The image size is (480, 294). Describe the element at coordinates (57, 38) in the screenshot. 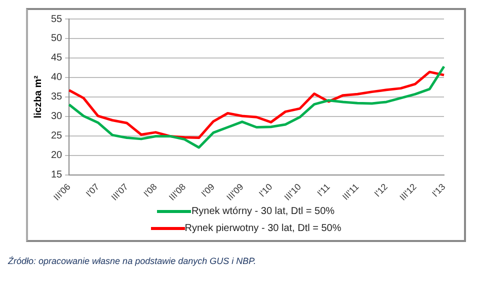

I see `y-tick-label: 50` at that location.